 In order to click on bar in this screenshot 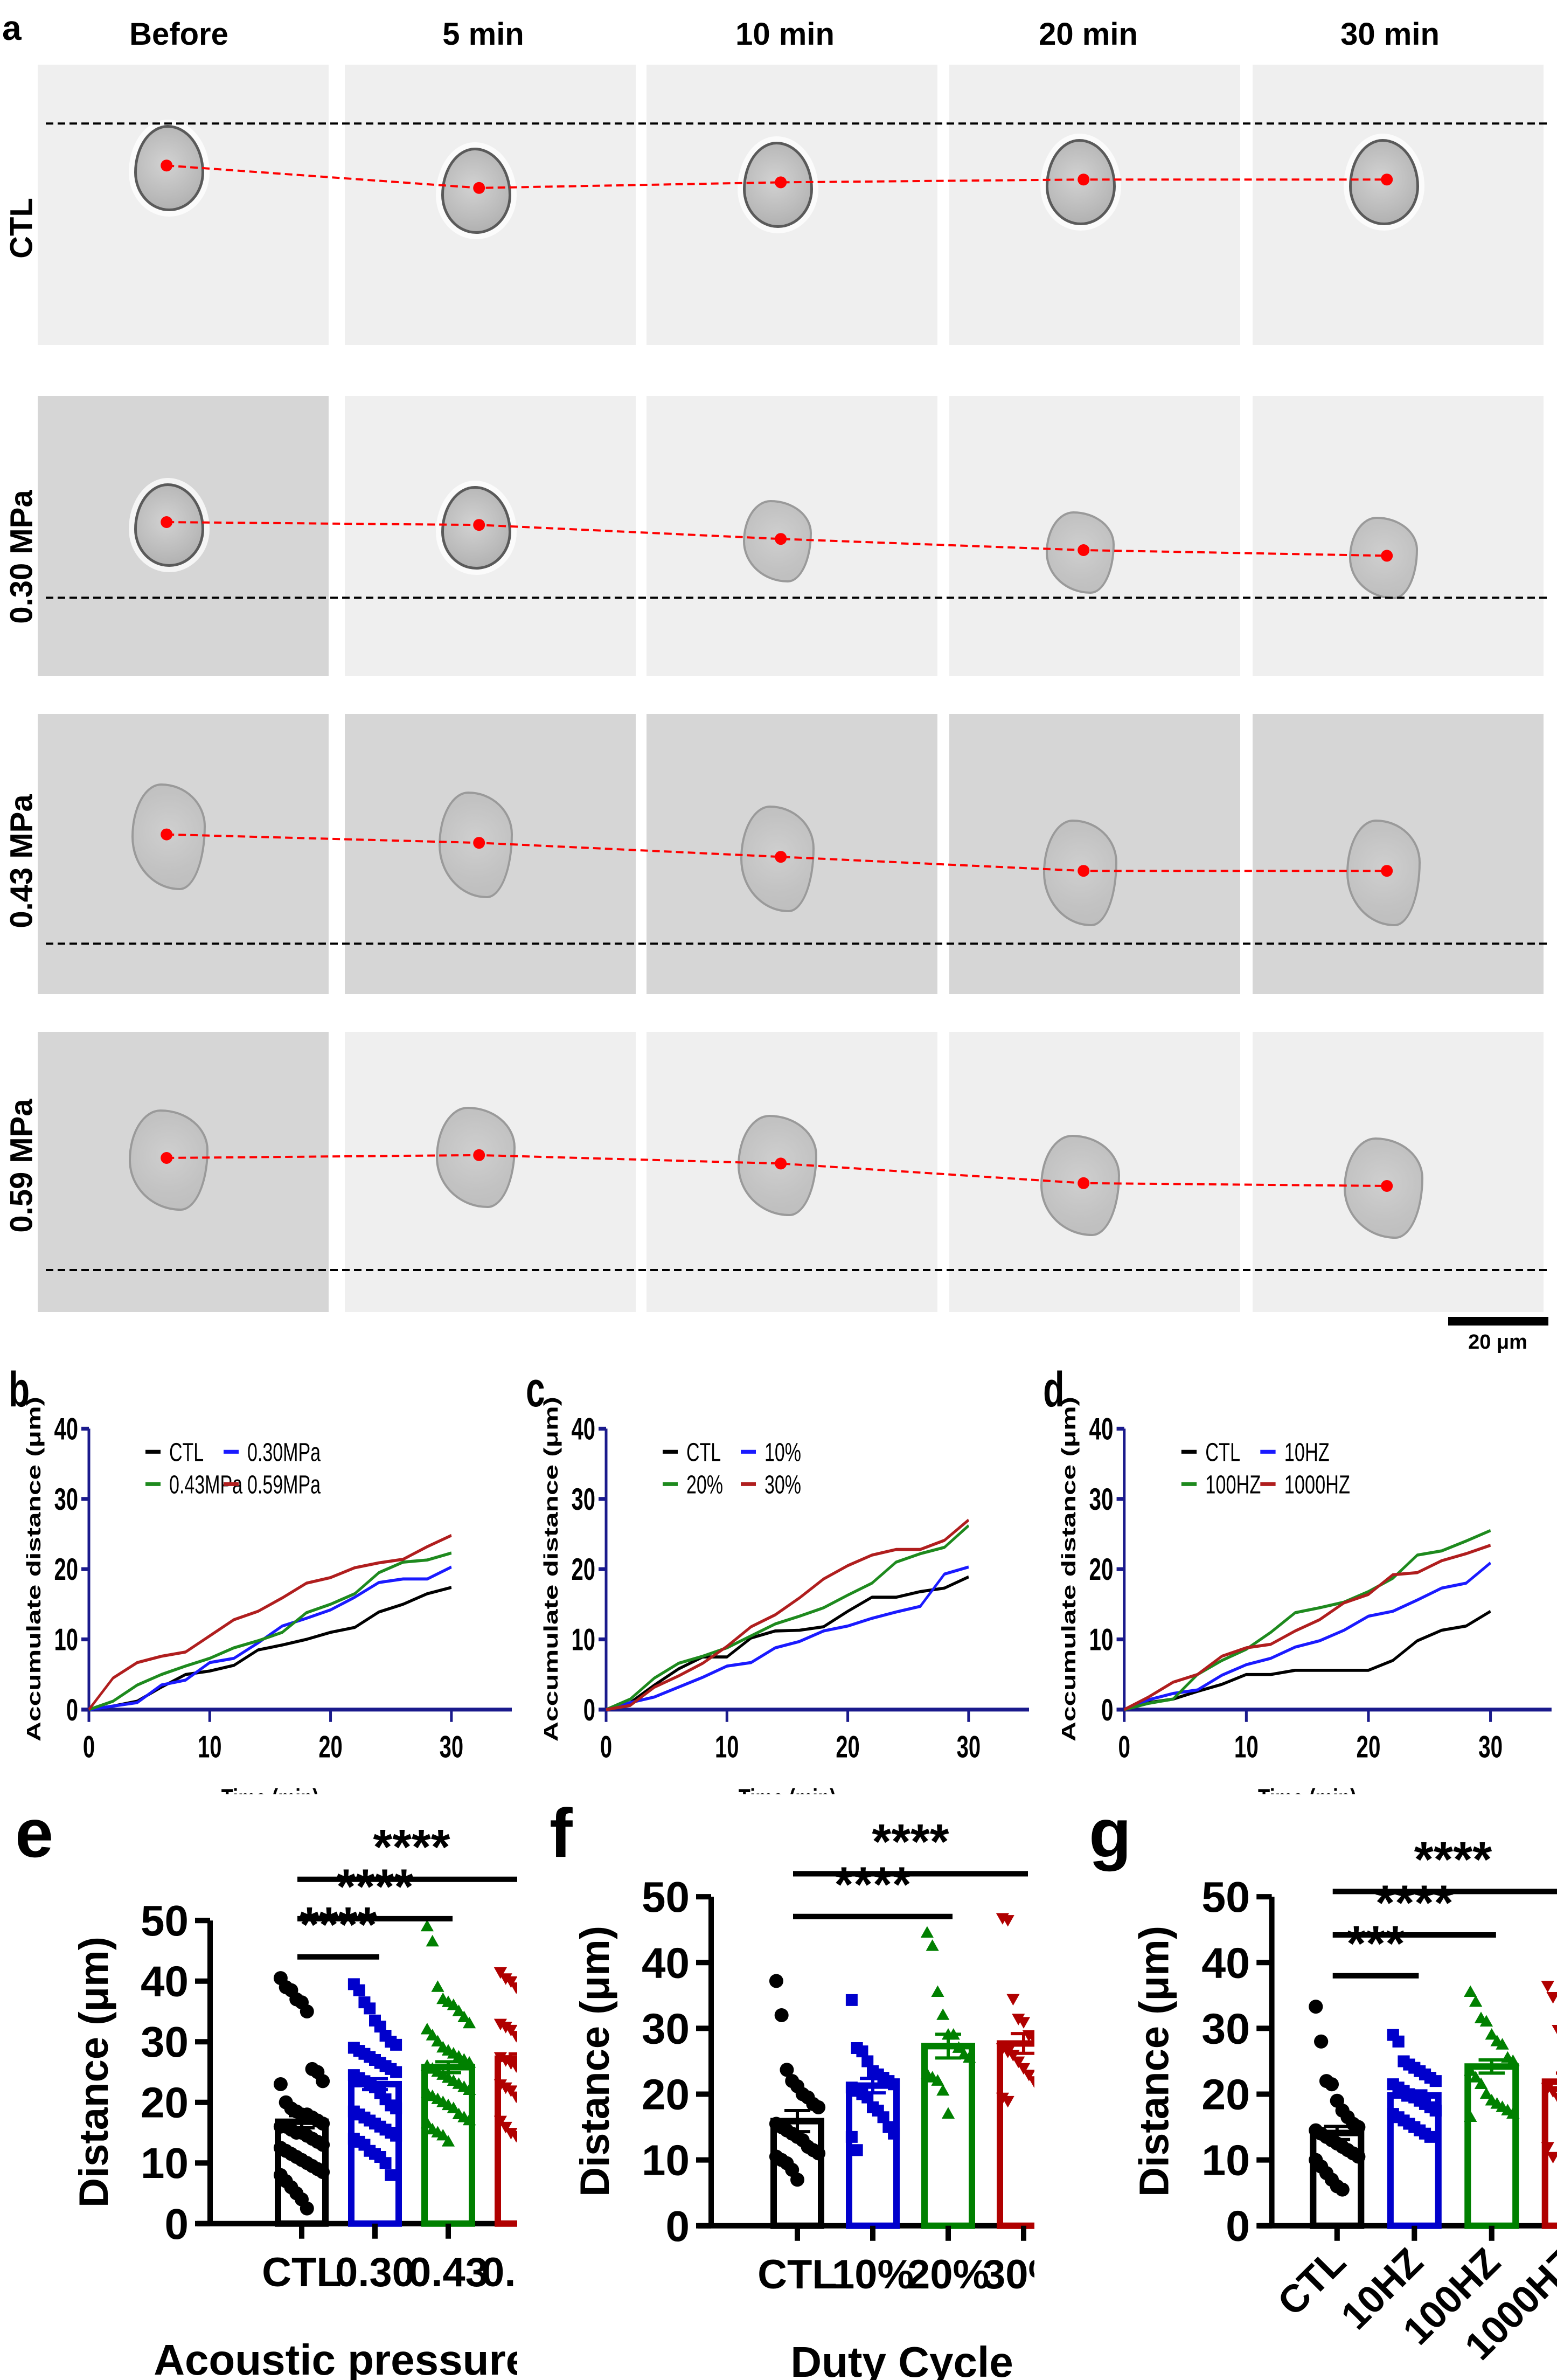, I will do `click(1492, 2146)`.